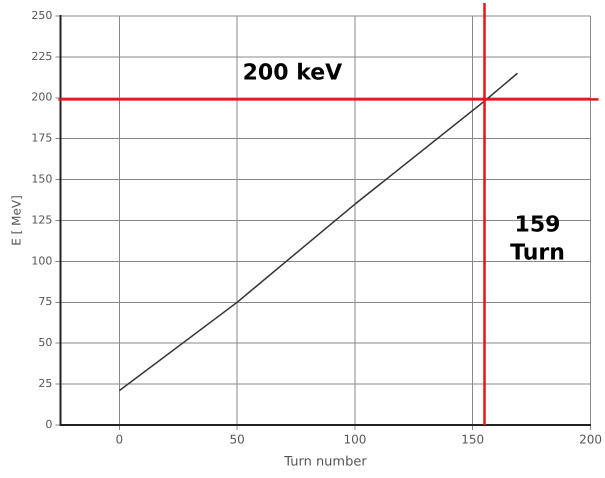 The image size is (605, 478). What do you see at coordinates (41, 138) in the screenshot?
I see `y-tick-label: 175` at bounding box center [41, 138].